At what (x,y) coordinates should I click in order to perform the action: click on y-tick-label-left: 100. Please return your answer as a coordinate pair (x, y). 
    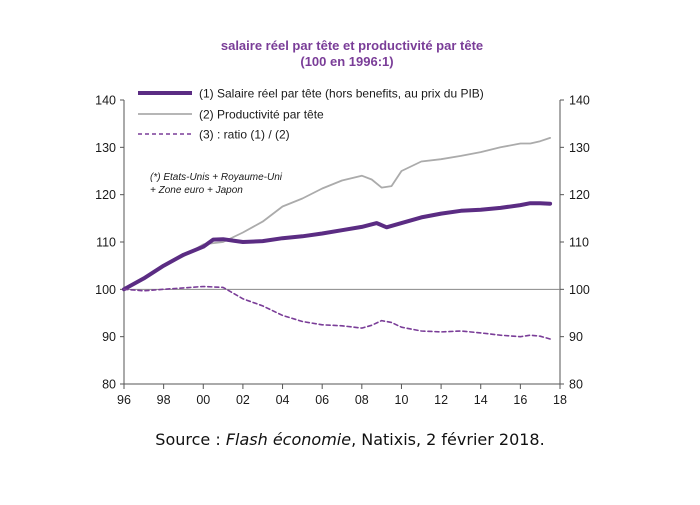
    Looking at the image, I should click on (105, 290).